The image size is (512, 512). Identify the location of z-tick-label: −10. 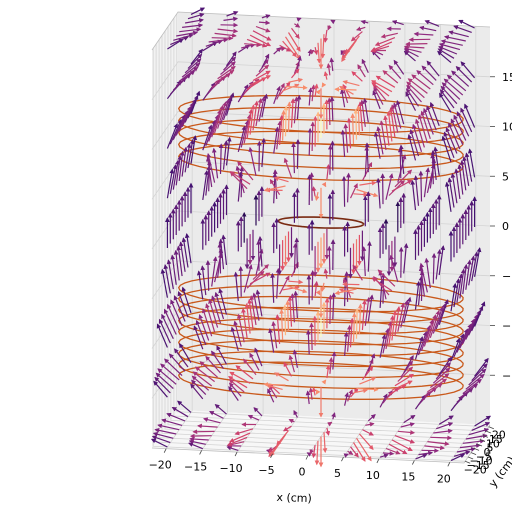
(507, 326).